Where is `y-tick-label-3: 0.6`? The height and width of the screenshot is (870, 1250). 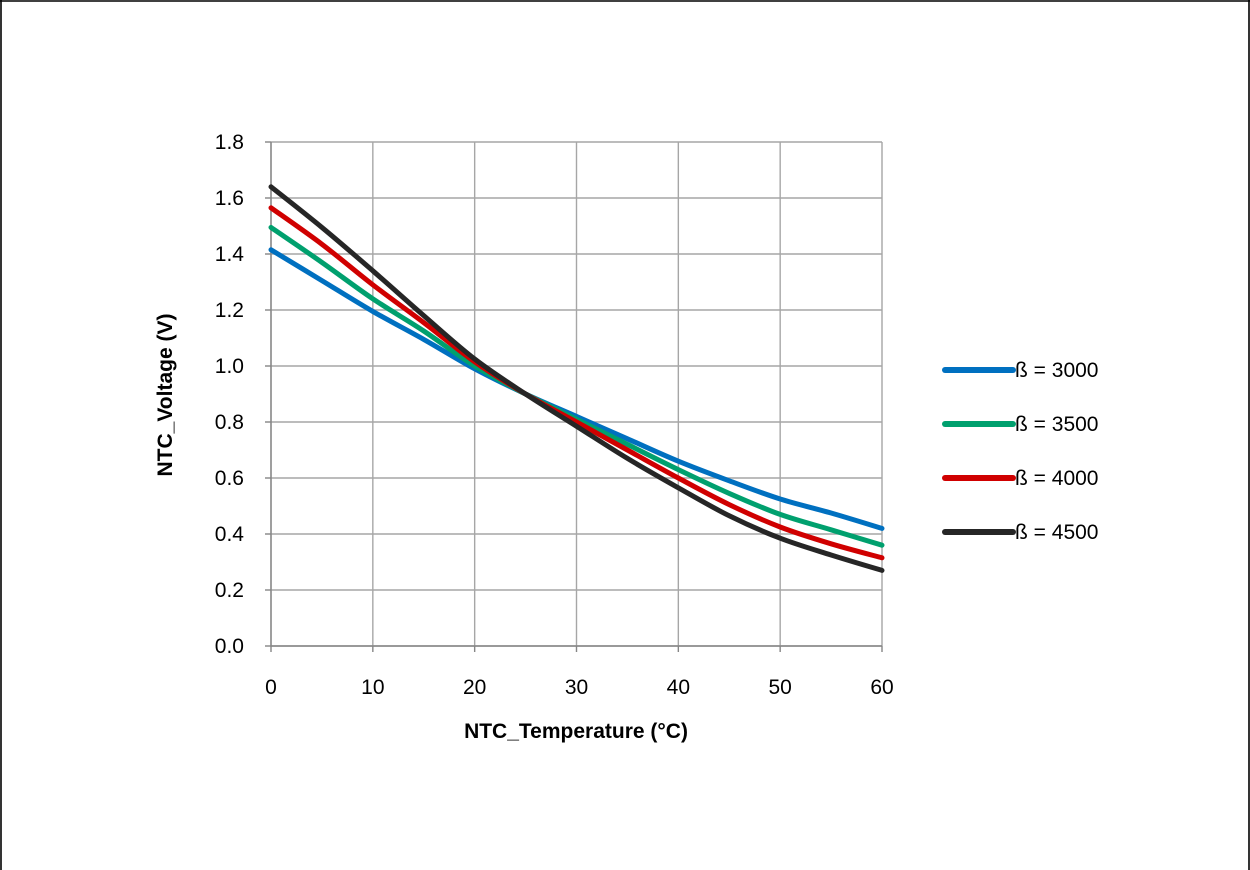
y-tick-label-3: 0.6 is located at coordinates (229, 478).